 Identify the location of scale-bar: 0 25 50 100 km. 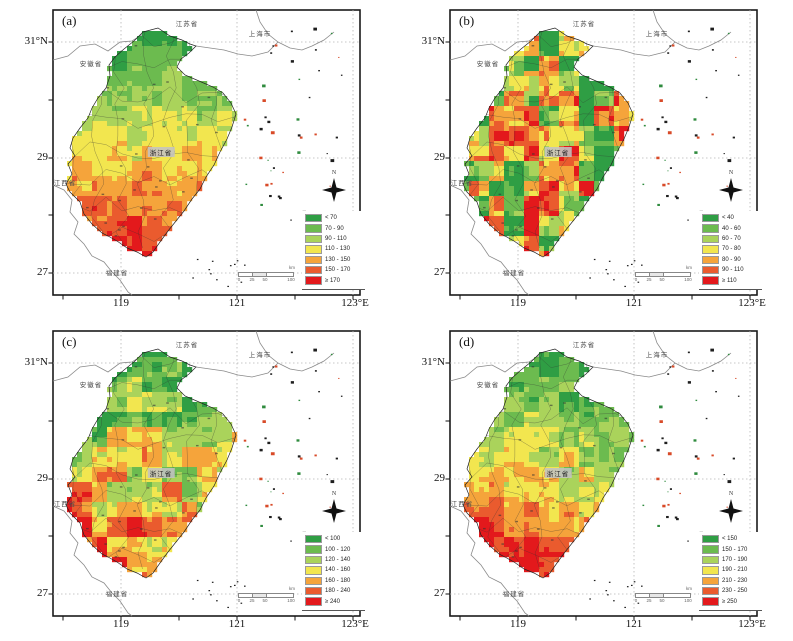
(663, 595).